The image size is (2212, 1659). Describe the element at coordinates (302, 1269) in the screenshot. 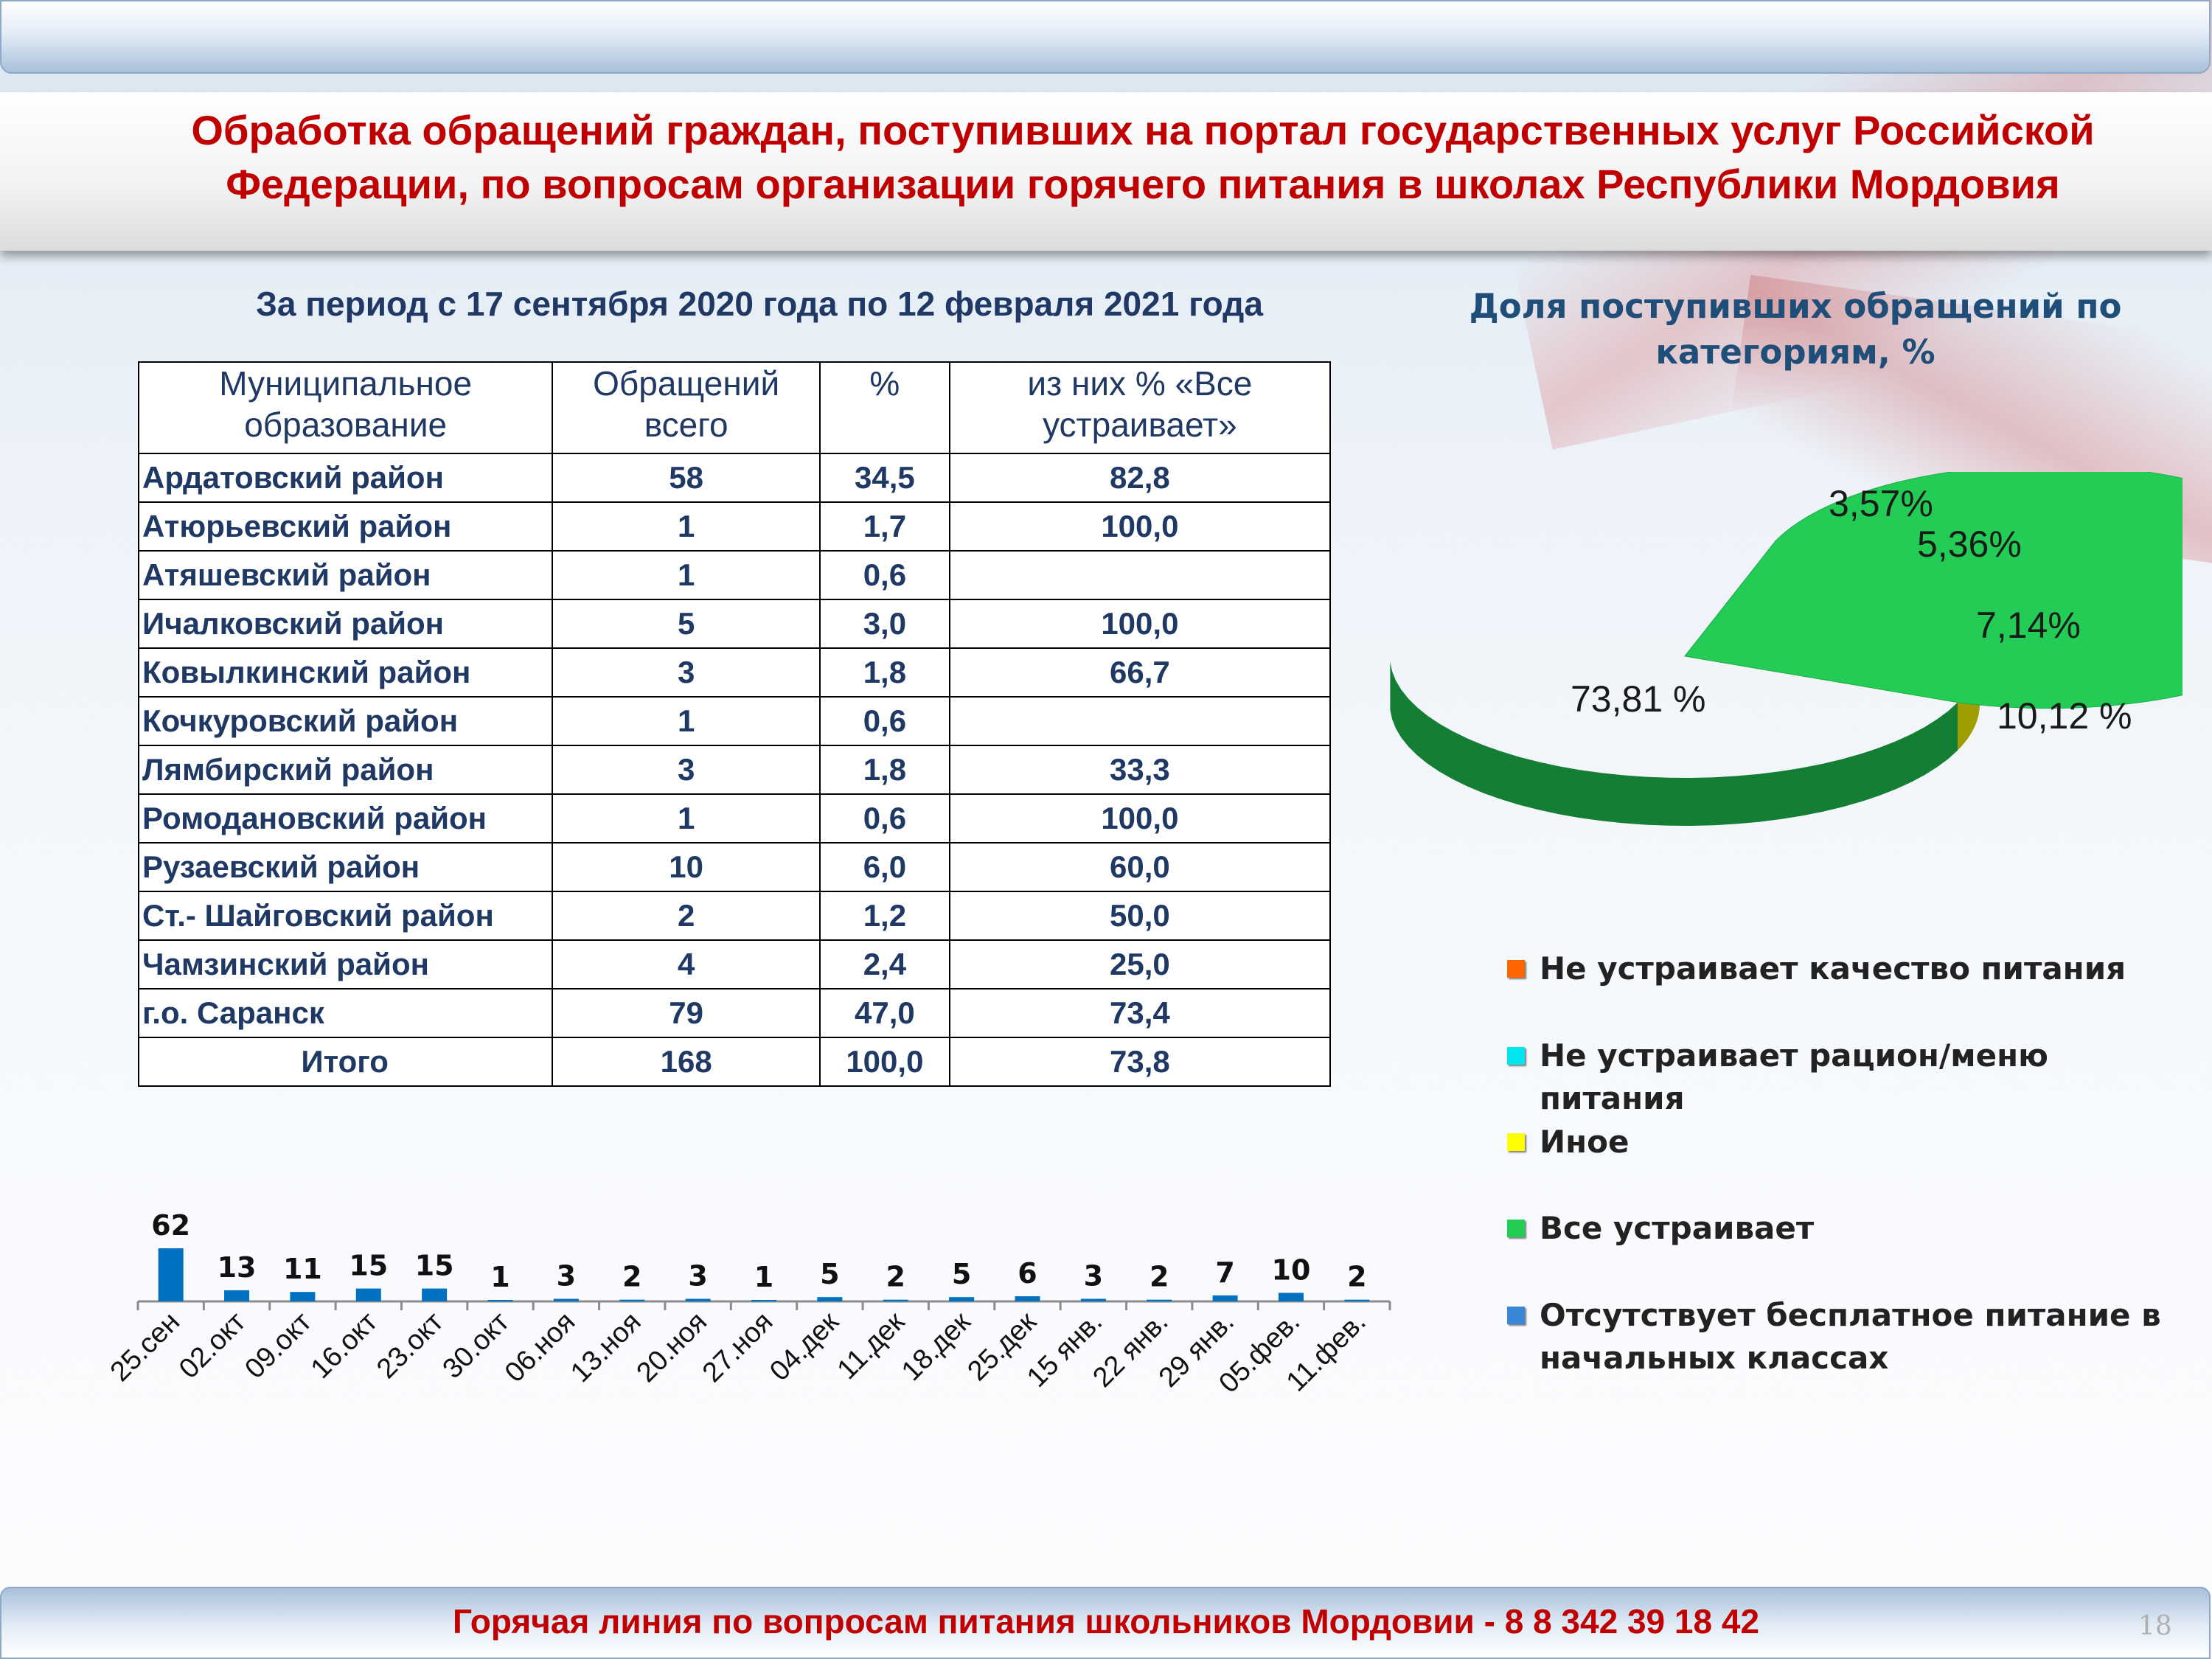

I see `bar-value-label: 11` at that location.